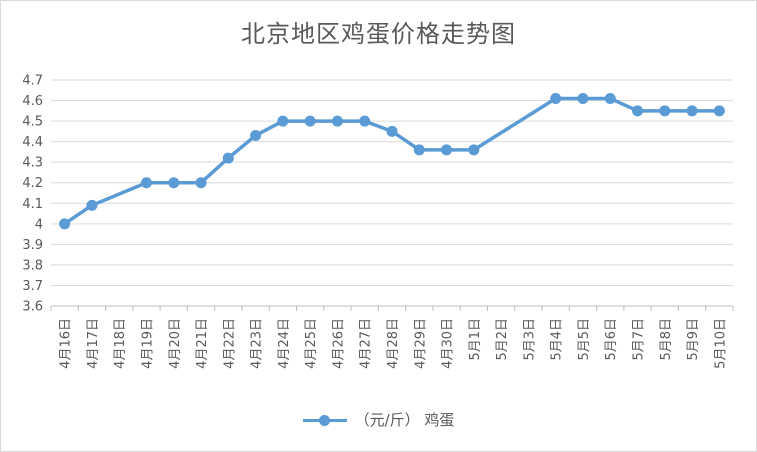 This screenshot has width=757, height=452. What do you see at coordinates (257, 343) in the screenshot?
I see `x-tick-label: 4月23日` at bounding box center [257, 343].